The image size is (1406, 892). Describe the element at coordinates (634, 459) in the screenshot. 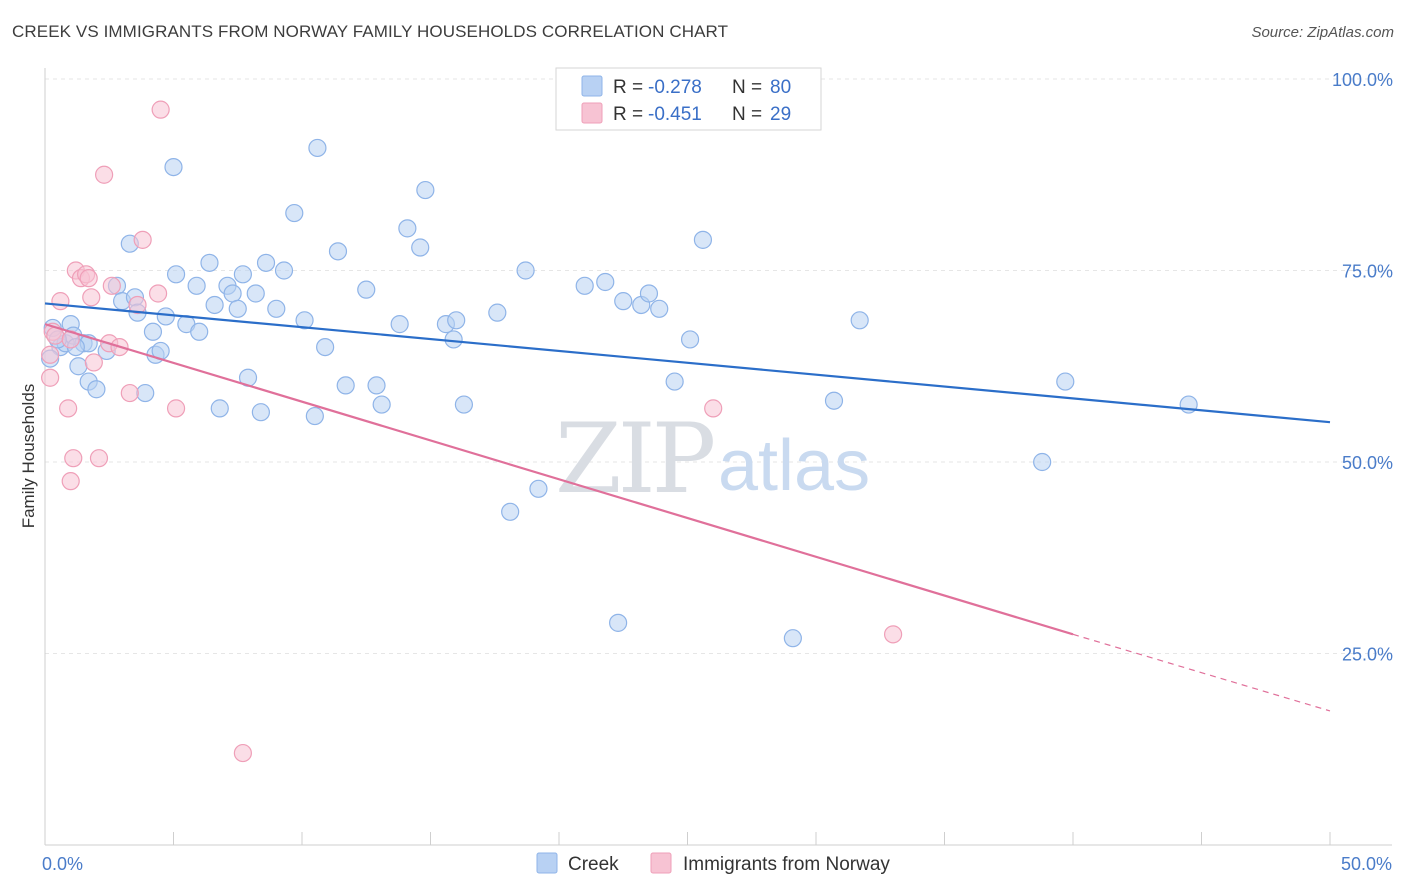

I see `watermark-zip: ZIP` at that location.